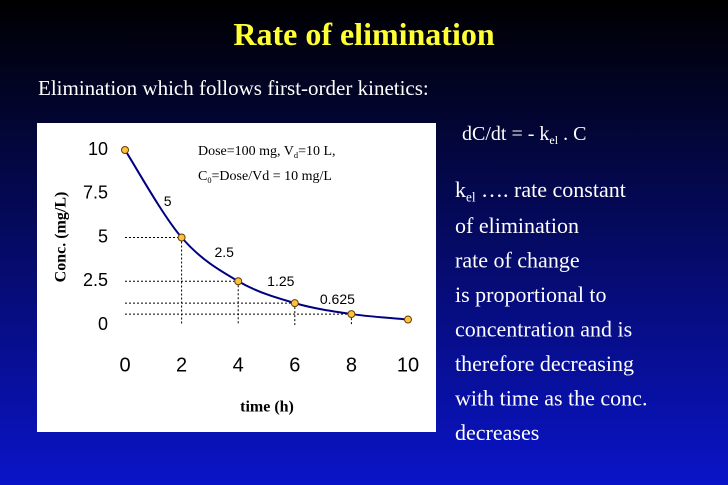  Describe the element at coordinates (224, 252) in the screenshot. I see `data-label: 2.5` at that location.